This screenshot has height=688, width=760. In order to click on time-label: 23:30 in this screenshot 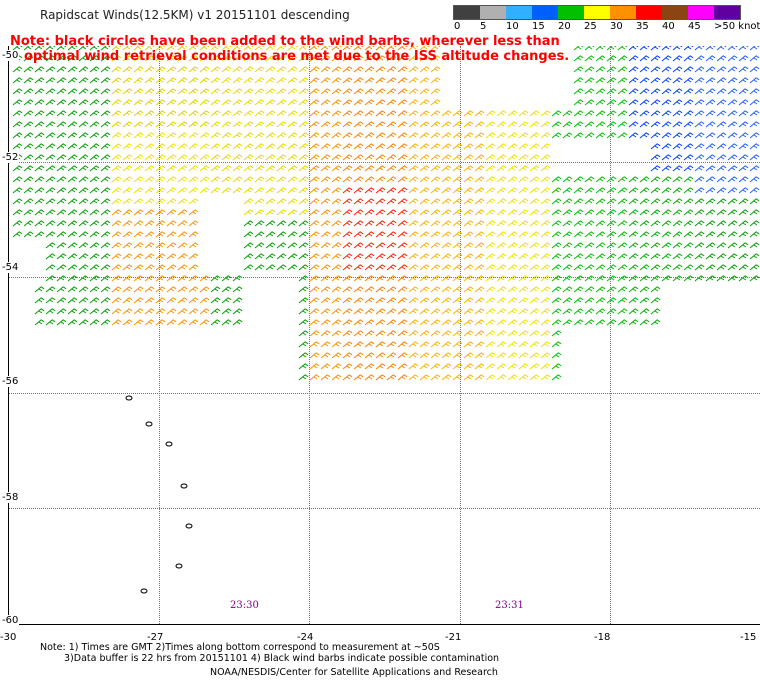, I will do `click(244, 605)`.